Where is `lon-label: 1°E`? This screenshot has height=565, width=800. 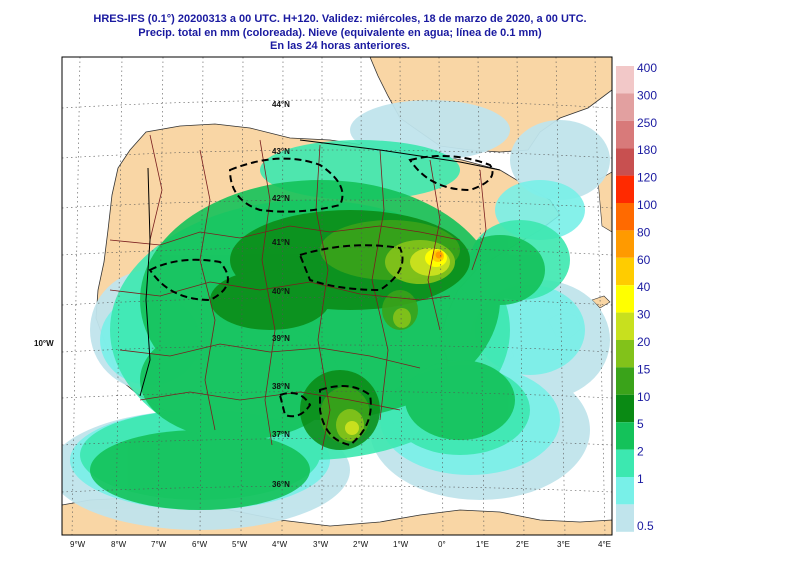
lon-label: 1°E is located at coordinates (482, 544).